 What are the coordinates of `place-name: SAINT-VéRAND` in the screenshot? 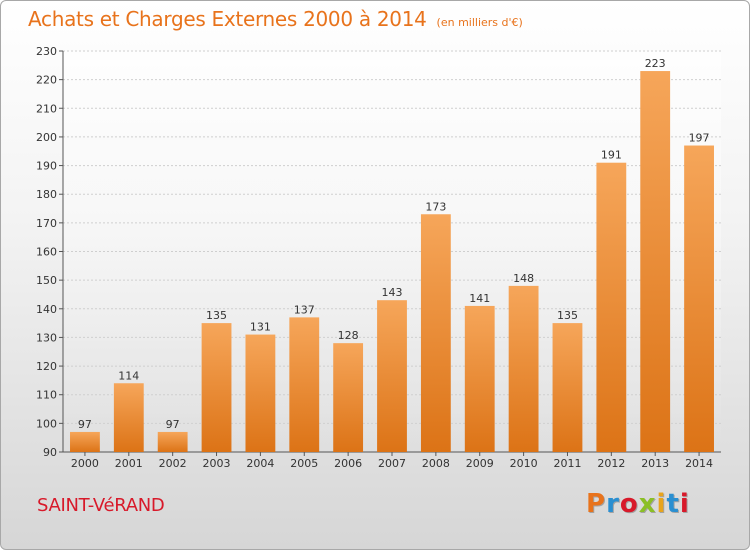 It's located at (101, 505).